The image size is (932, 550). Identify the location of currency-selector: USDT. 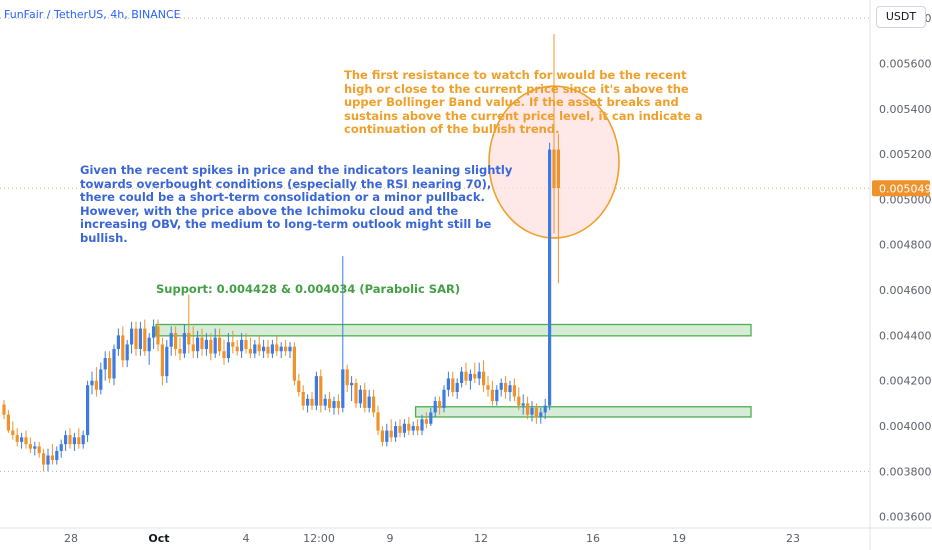
(901, 17).